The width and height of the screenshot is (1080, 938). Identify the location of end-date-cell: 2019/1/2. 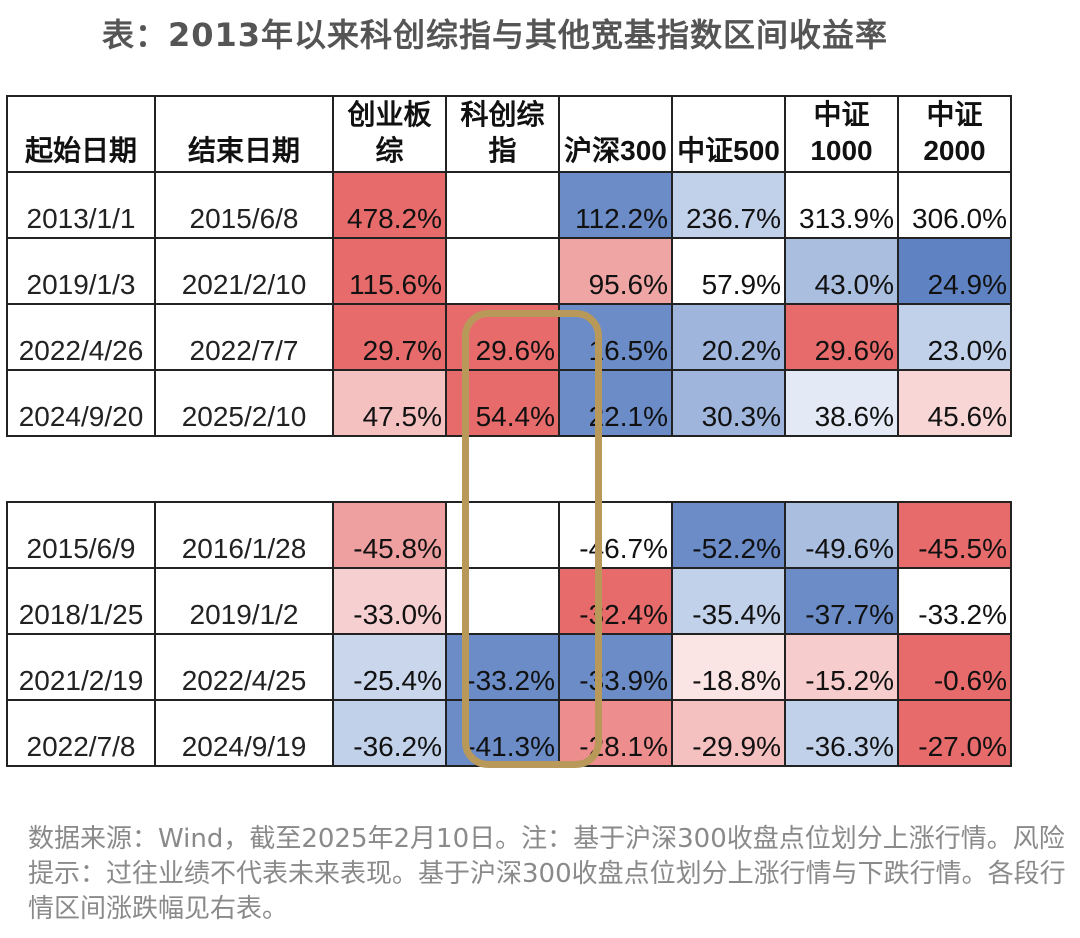
(244, 601).